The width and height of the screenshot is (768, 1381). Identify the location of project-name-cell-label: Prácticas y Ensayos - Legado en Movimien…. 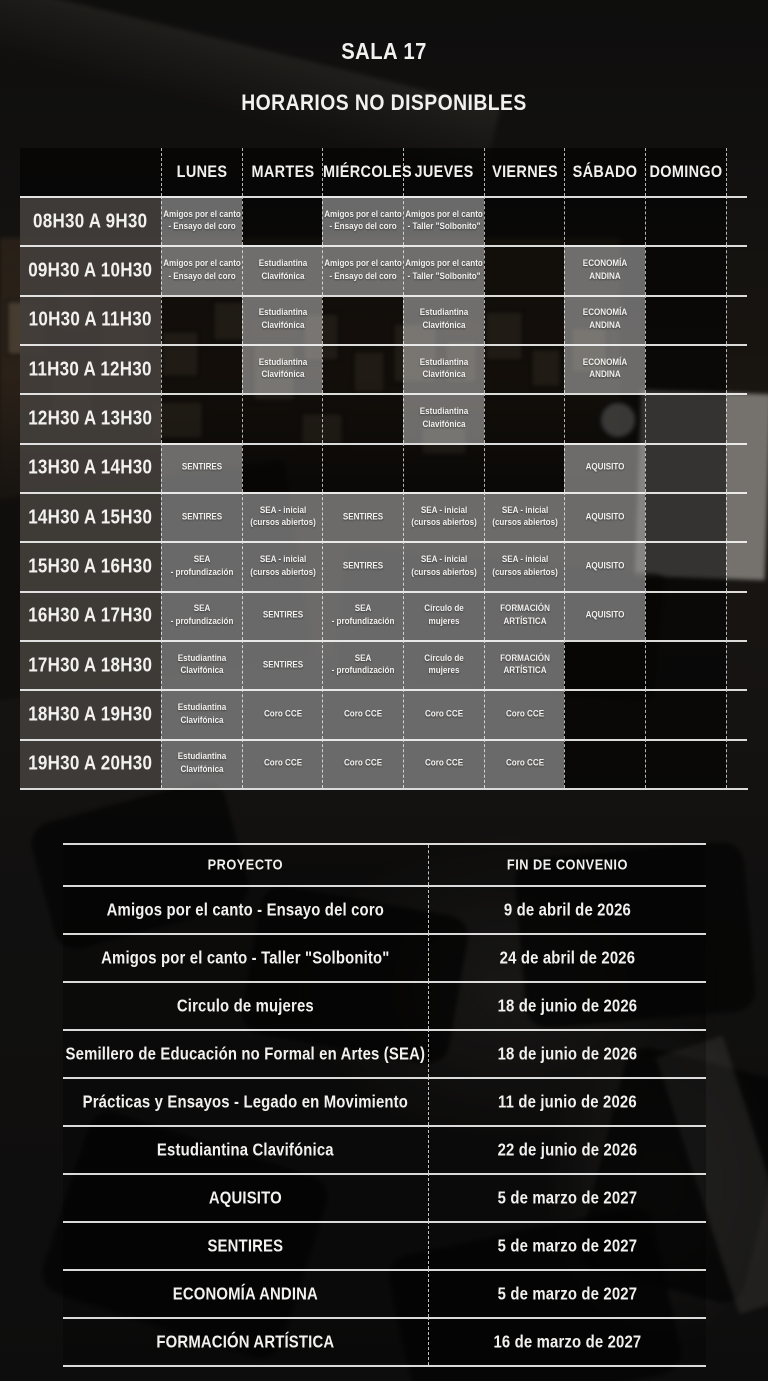
(245, 1101).